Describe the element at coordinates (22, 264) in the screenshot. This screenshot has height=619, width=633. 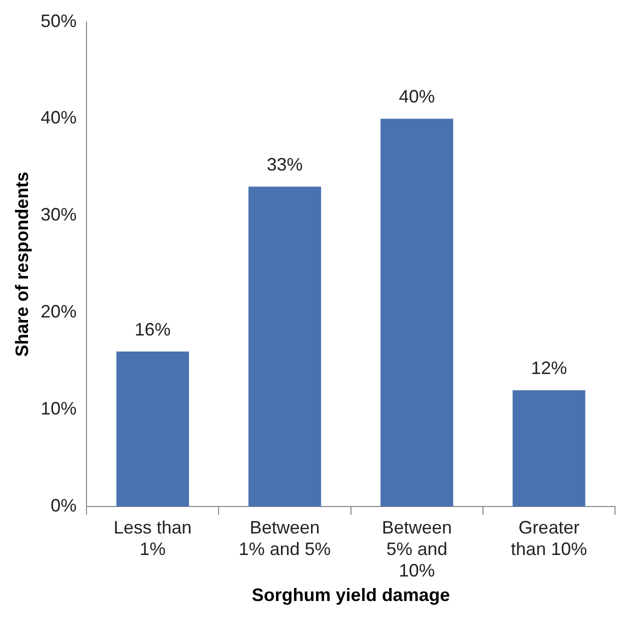
I see `y-axis-title: Share of respondents` at that location.